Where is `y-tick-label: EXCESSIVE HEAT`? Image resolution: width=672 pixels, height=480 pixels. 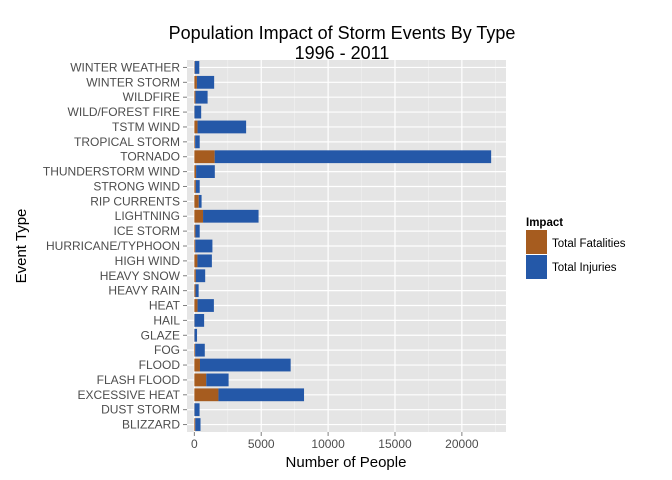
y-tick-label: EXCESSIVE HEAT is located at coordinates (129, 395).